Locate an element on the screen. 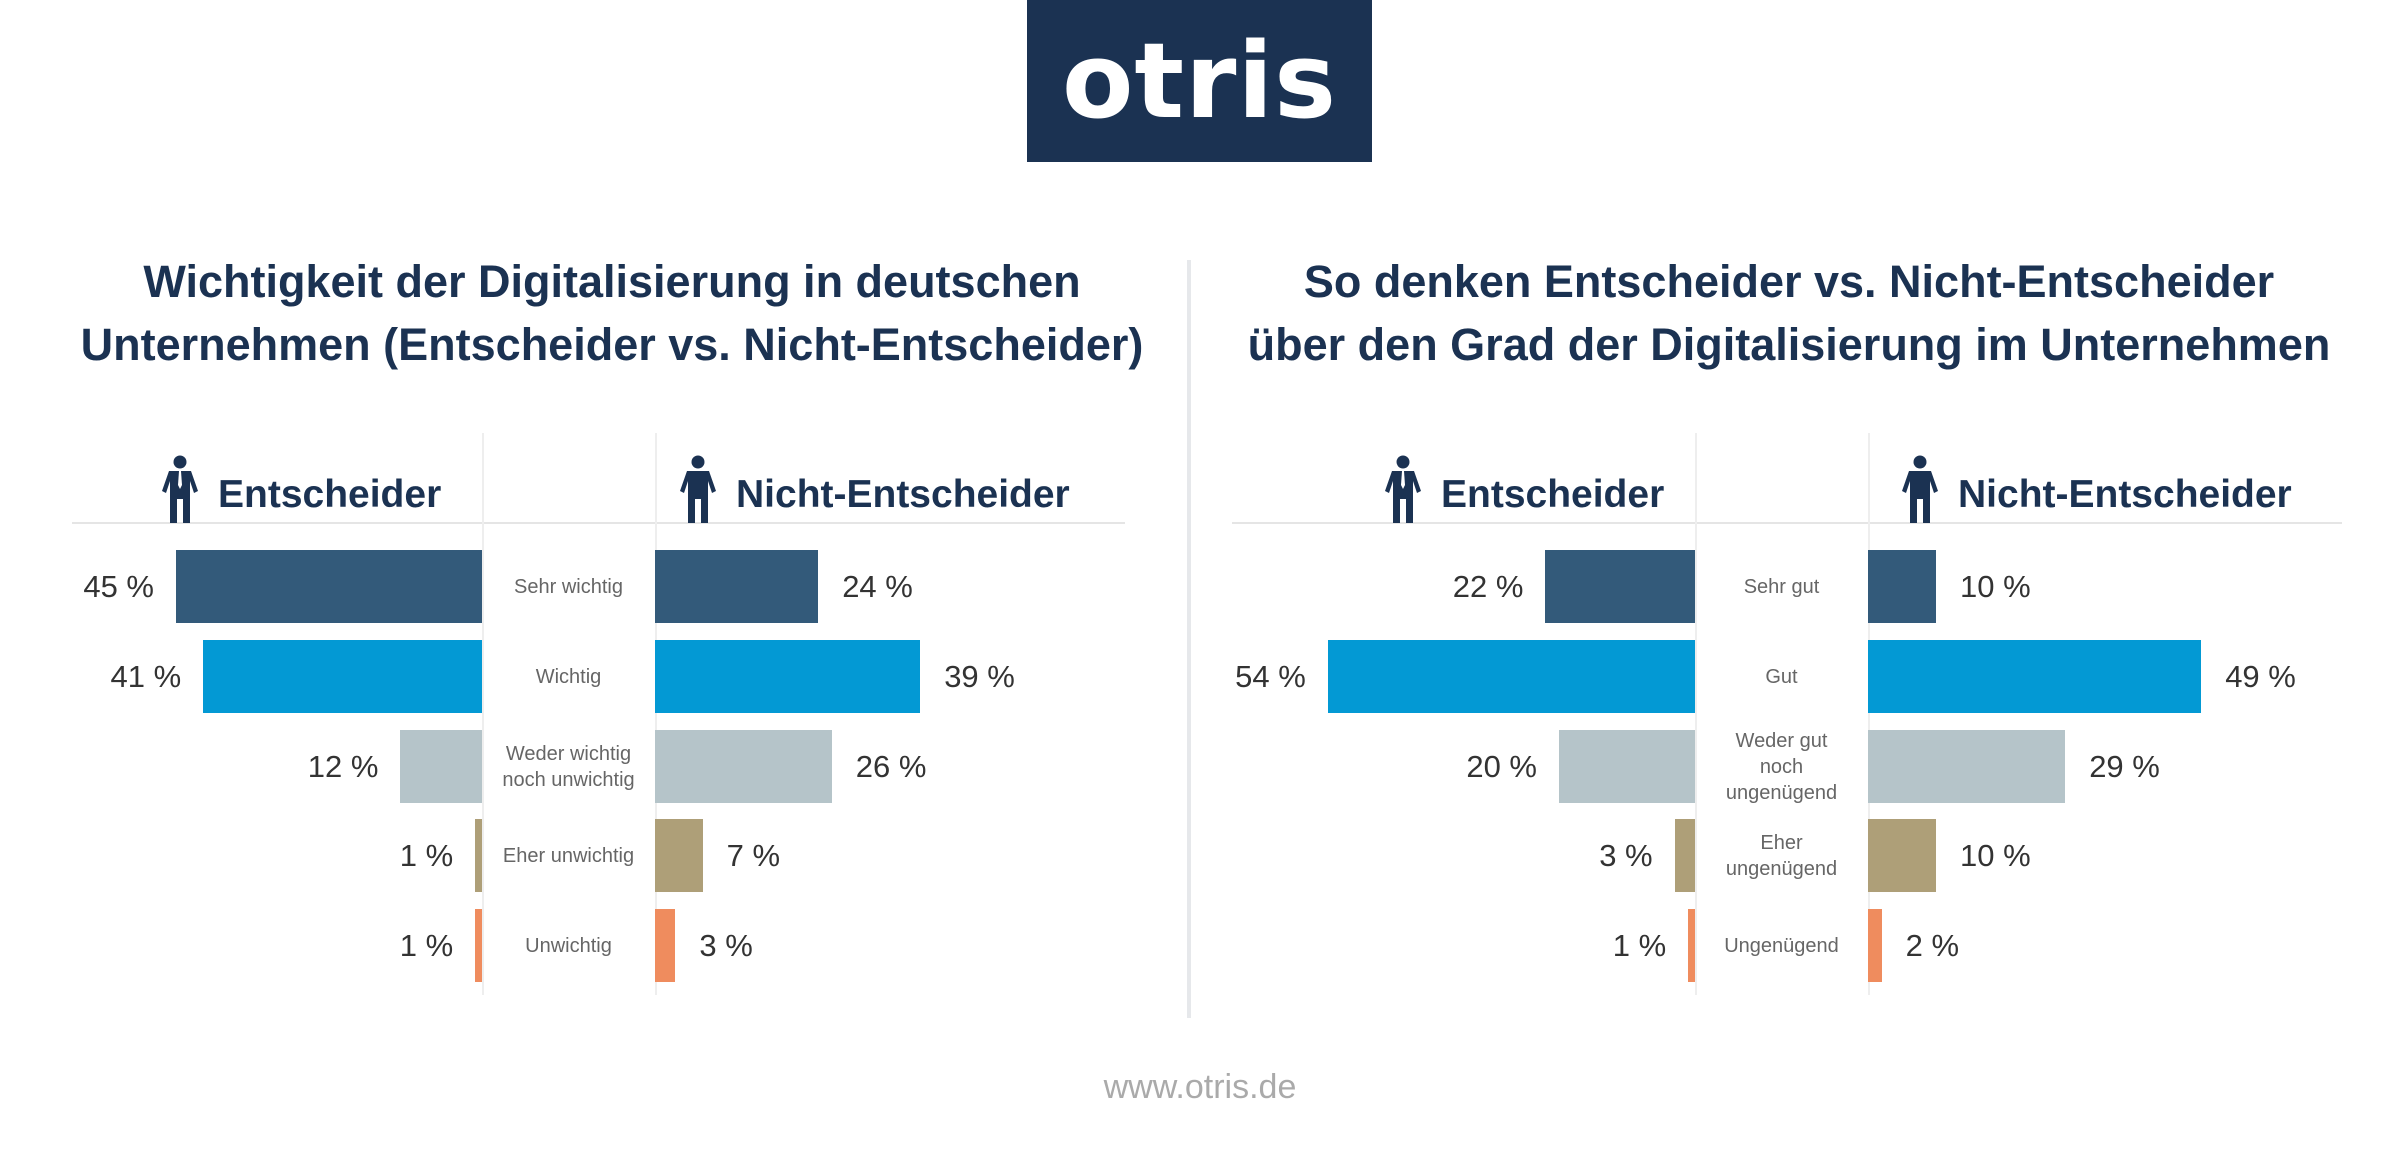  value-label-right: 2 % is located at coordinates (1932, 945).